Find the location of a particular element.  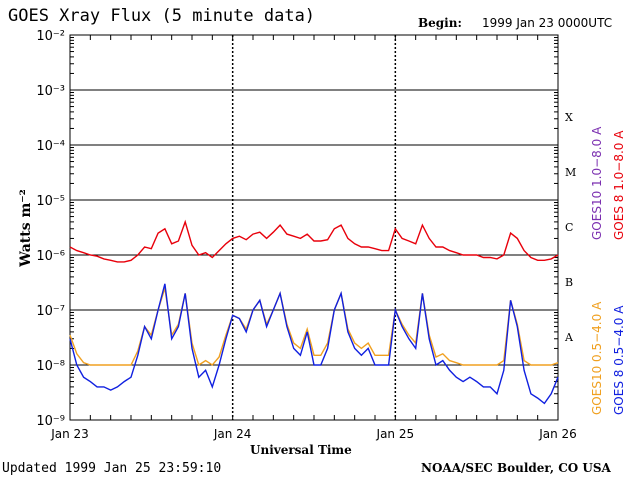

begin-value: 1999 Jan 23 0000UTC is located at coordinates (547, 23).